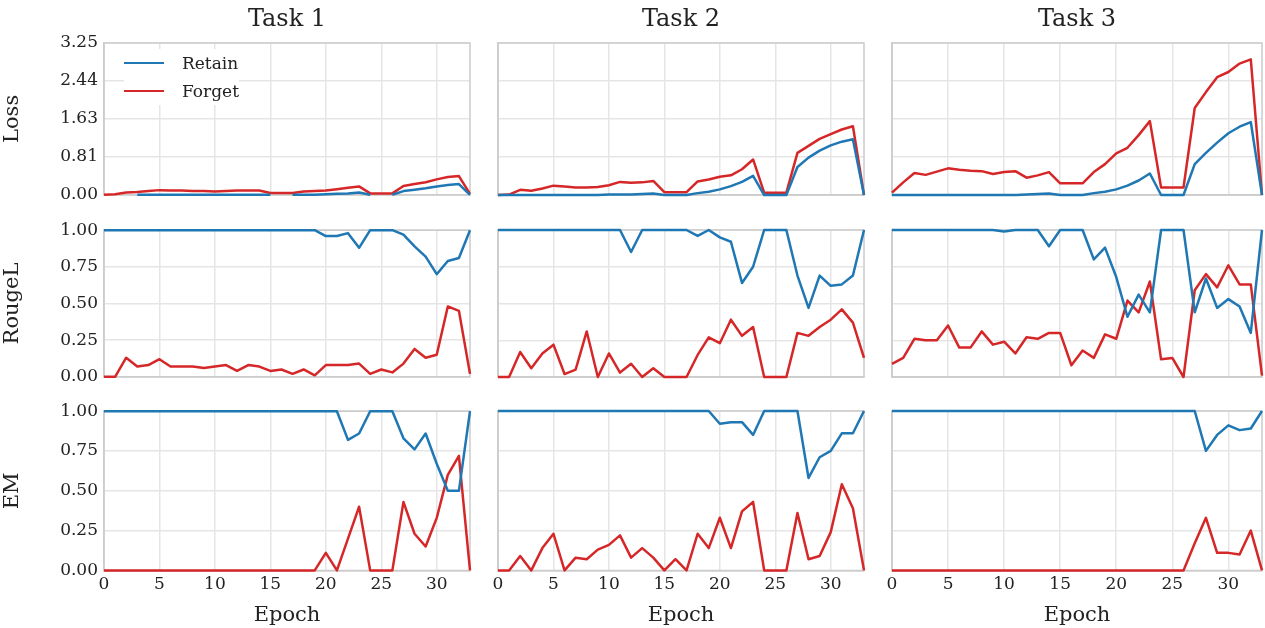 The width and height of the screenshot is (1265, 628). I want to click on y-tick-label: 0.81, so click(79, 155).